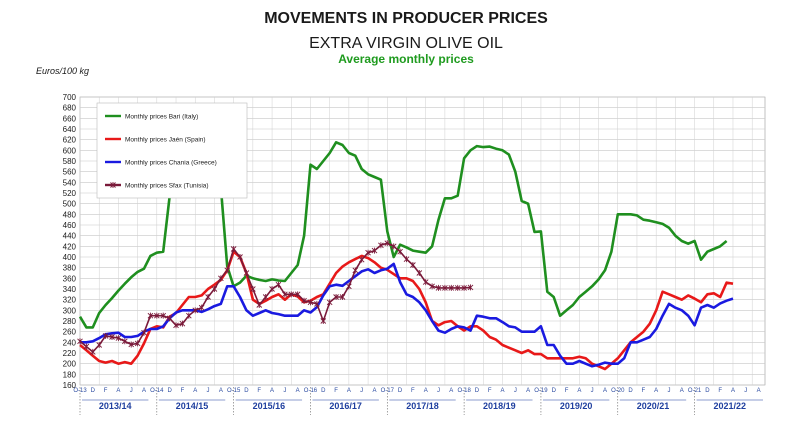 This screenshot has height=437, width=812. I want to click on season-label: 2019/20, so click(576, 406).